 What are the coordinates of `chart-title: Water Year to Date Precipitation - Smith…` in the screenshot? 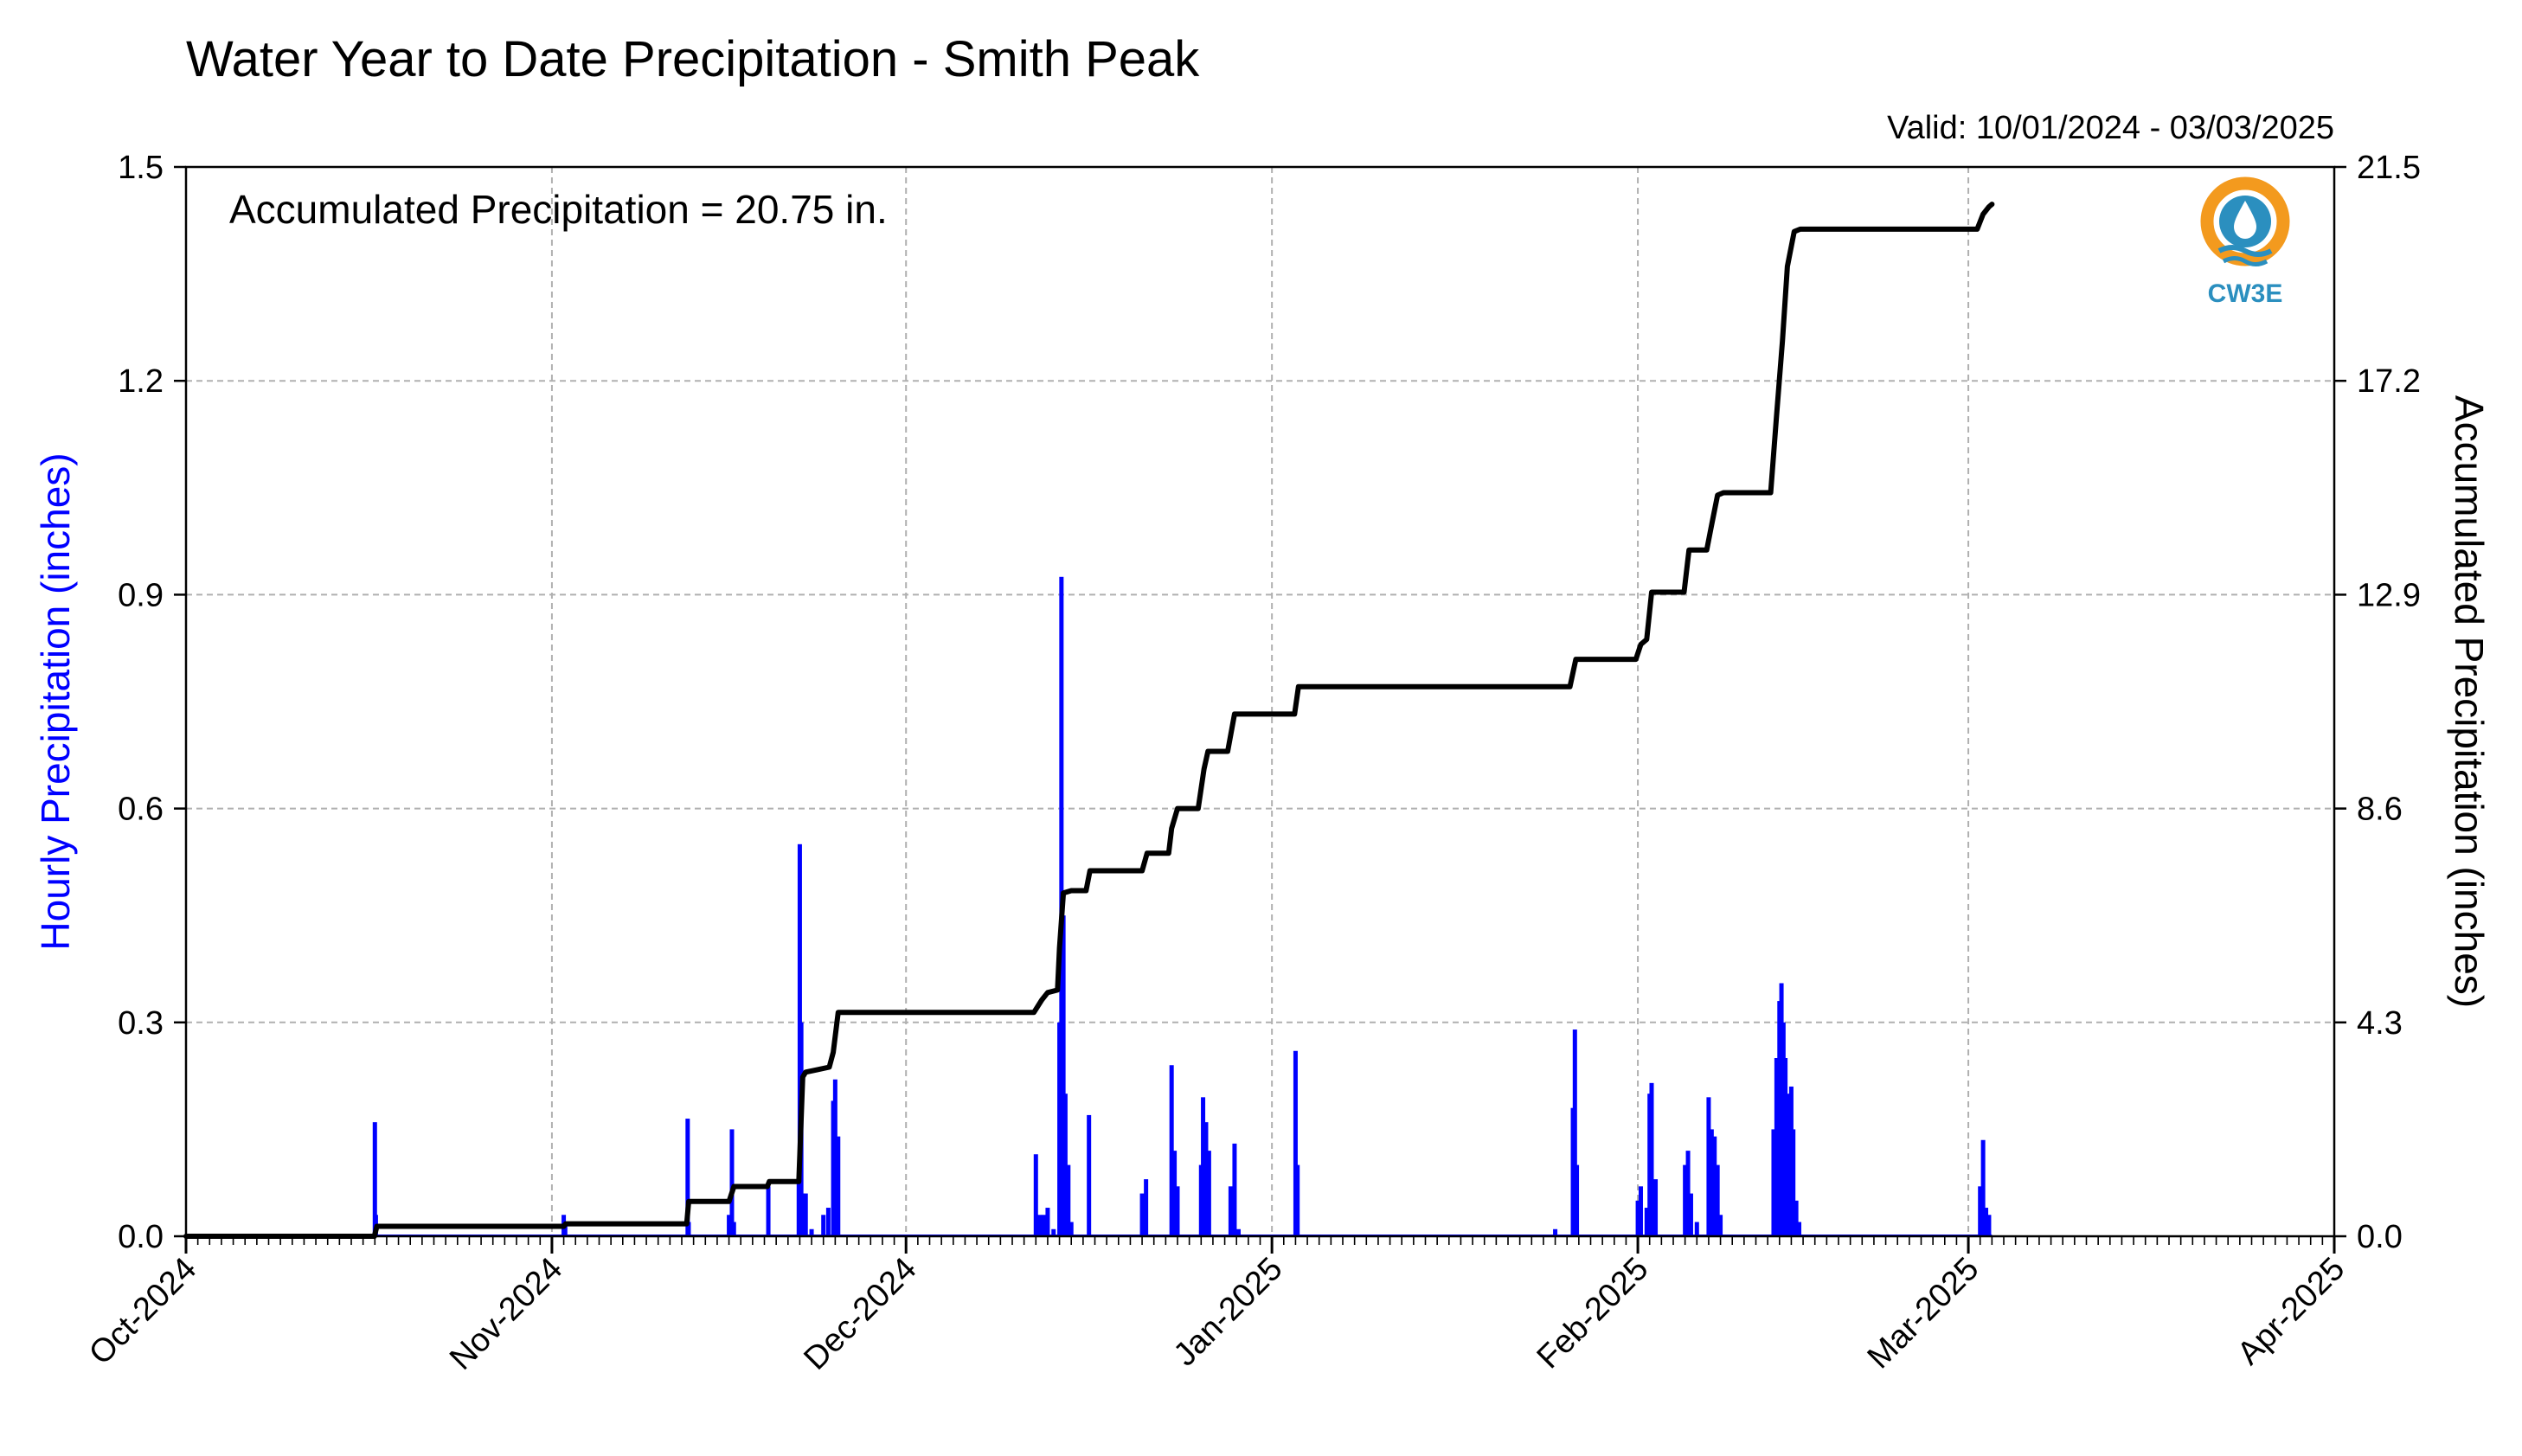 It's located at (693, 59).